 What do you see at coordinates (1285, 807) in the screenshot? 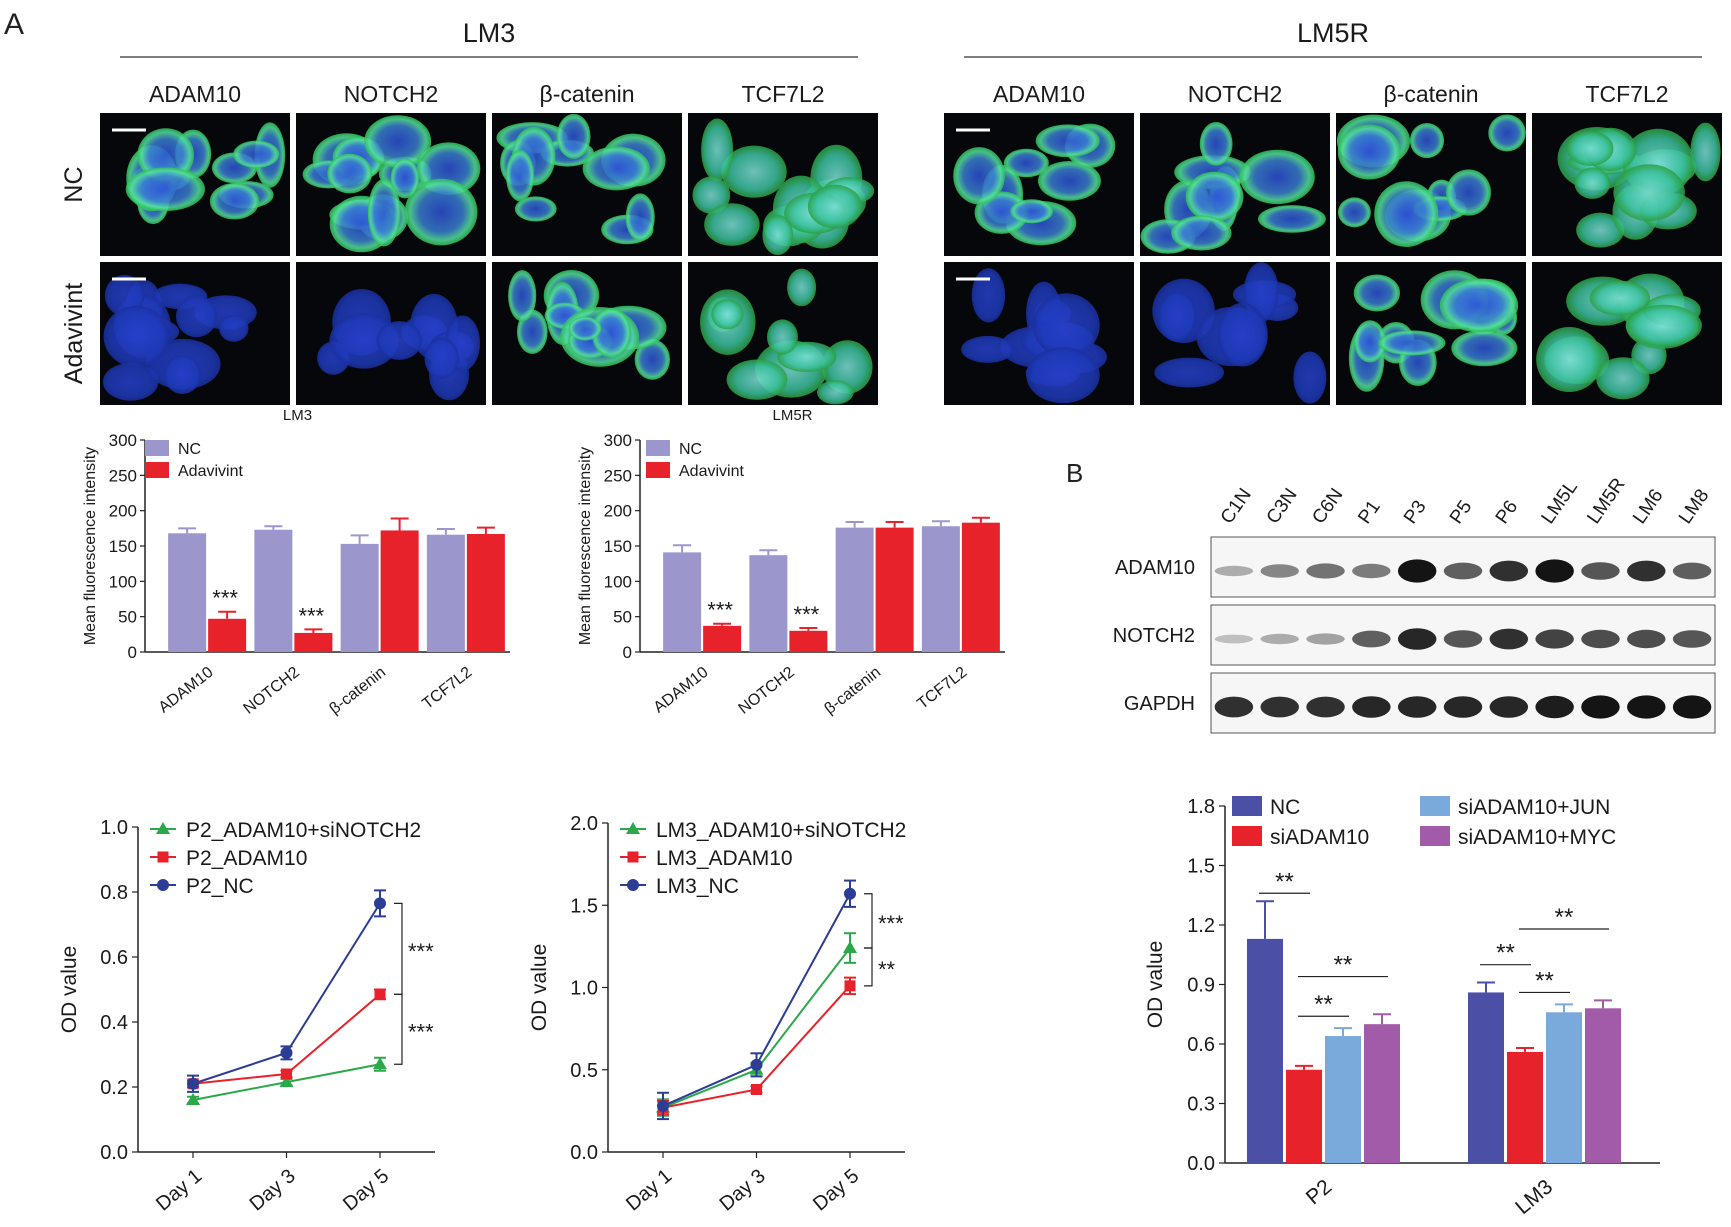
I see `legend-label: NC` at bounding box center [1285, 807].